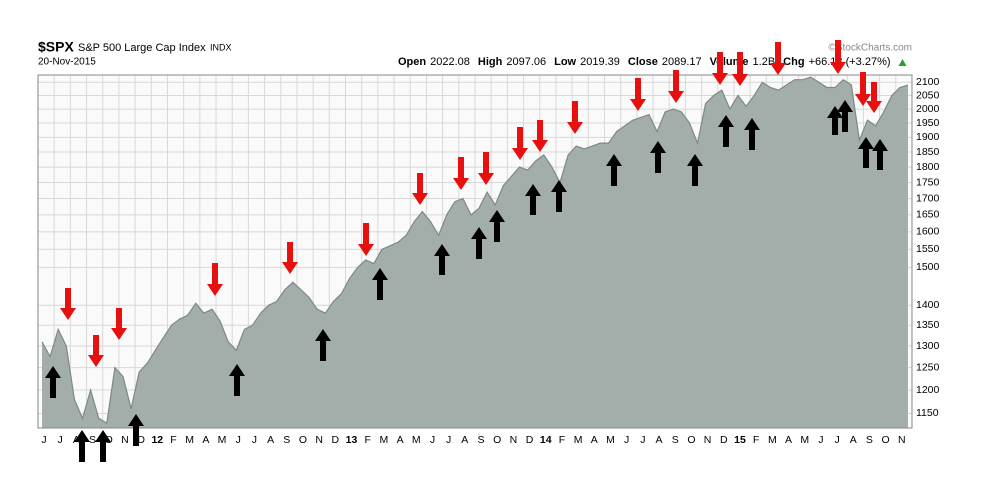 This screenshot has height=493, width=990. I want to click on quote-label: Open, so click(412, 62).